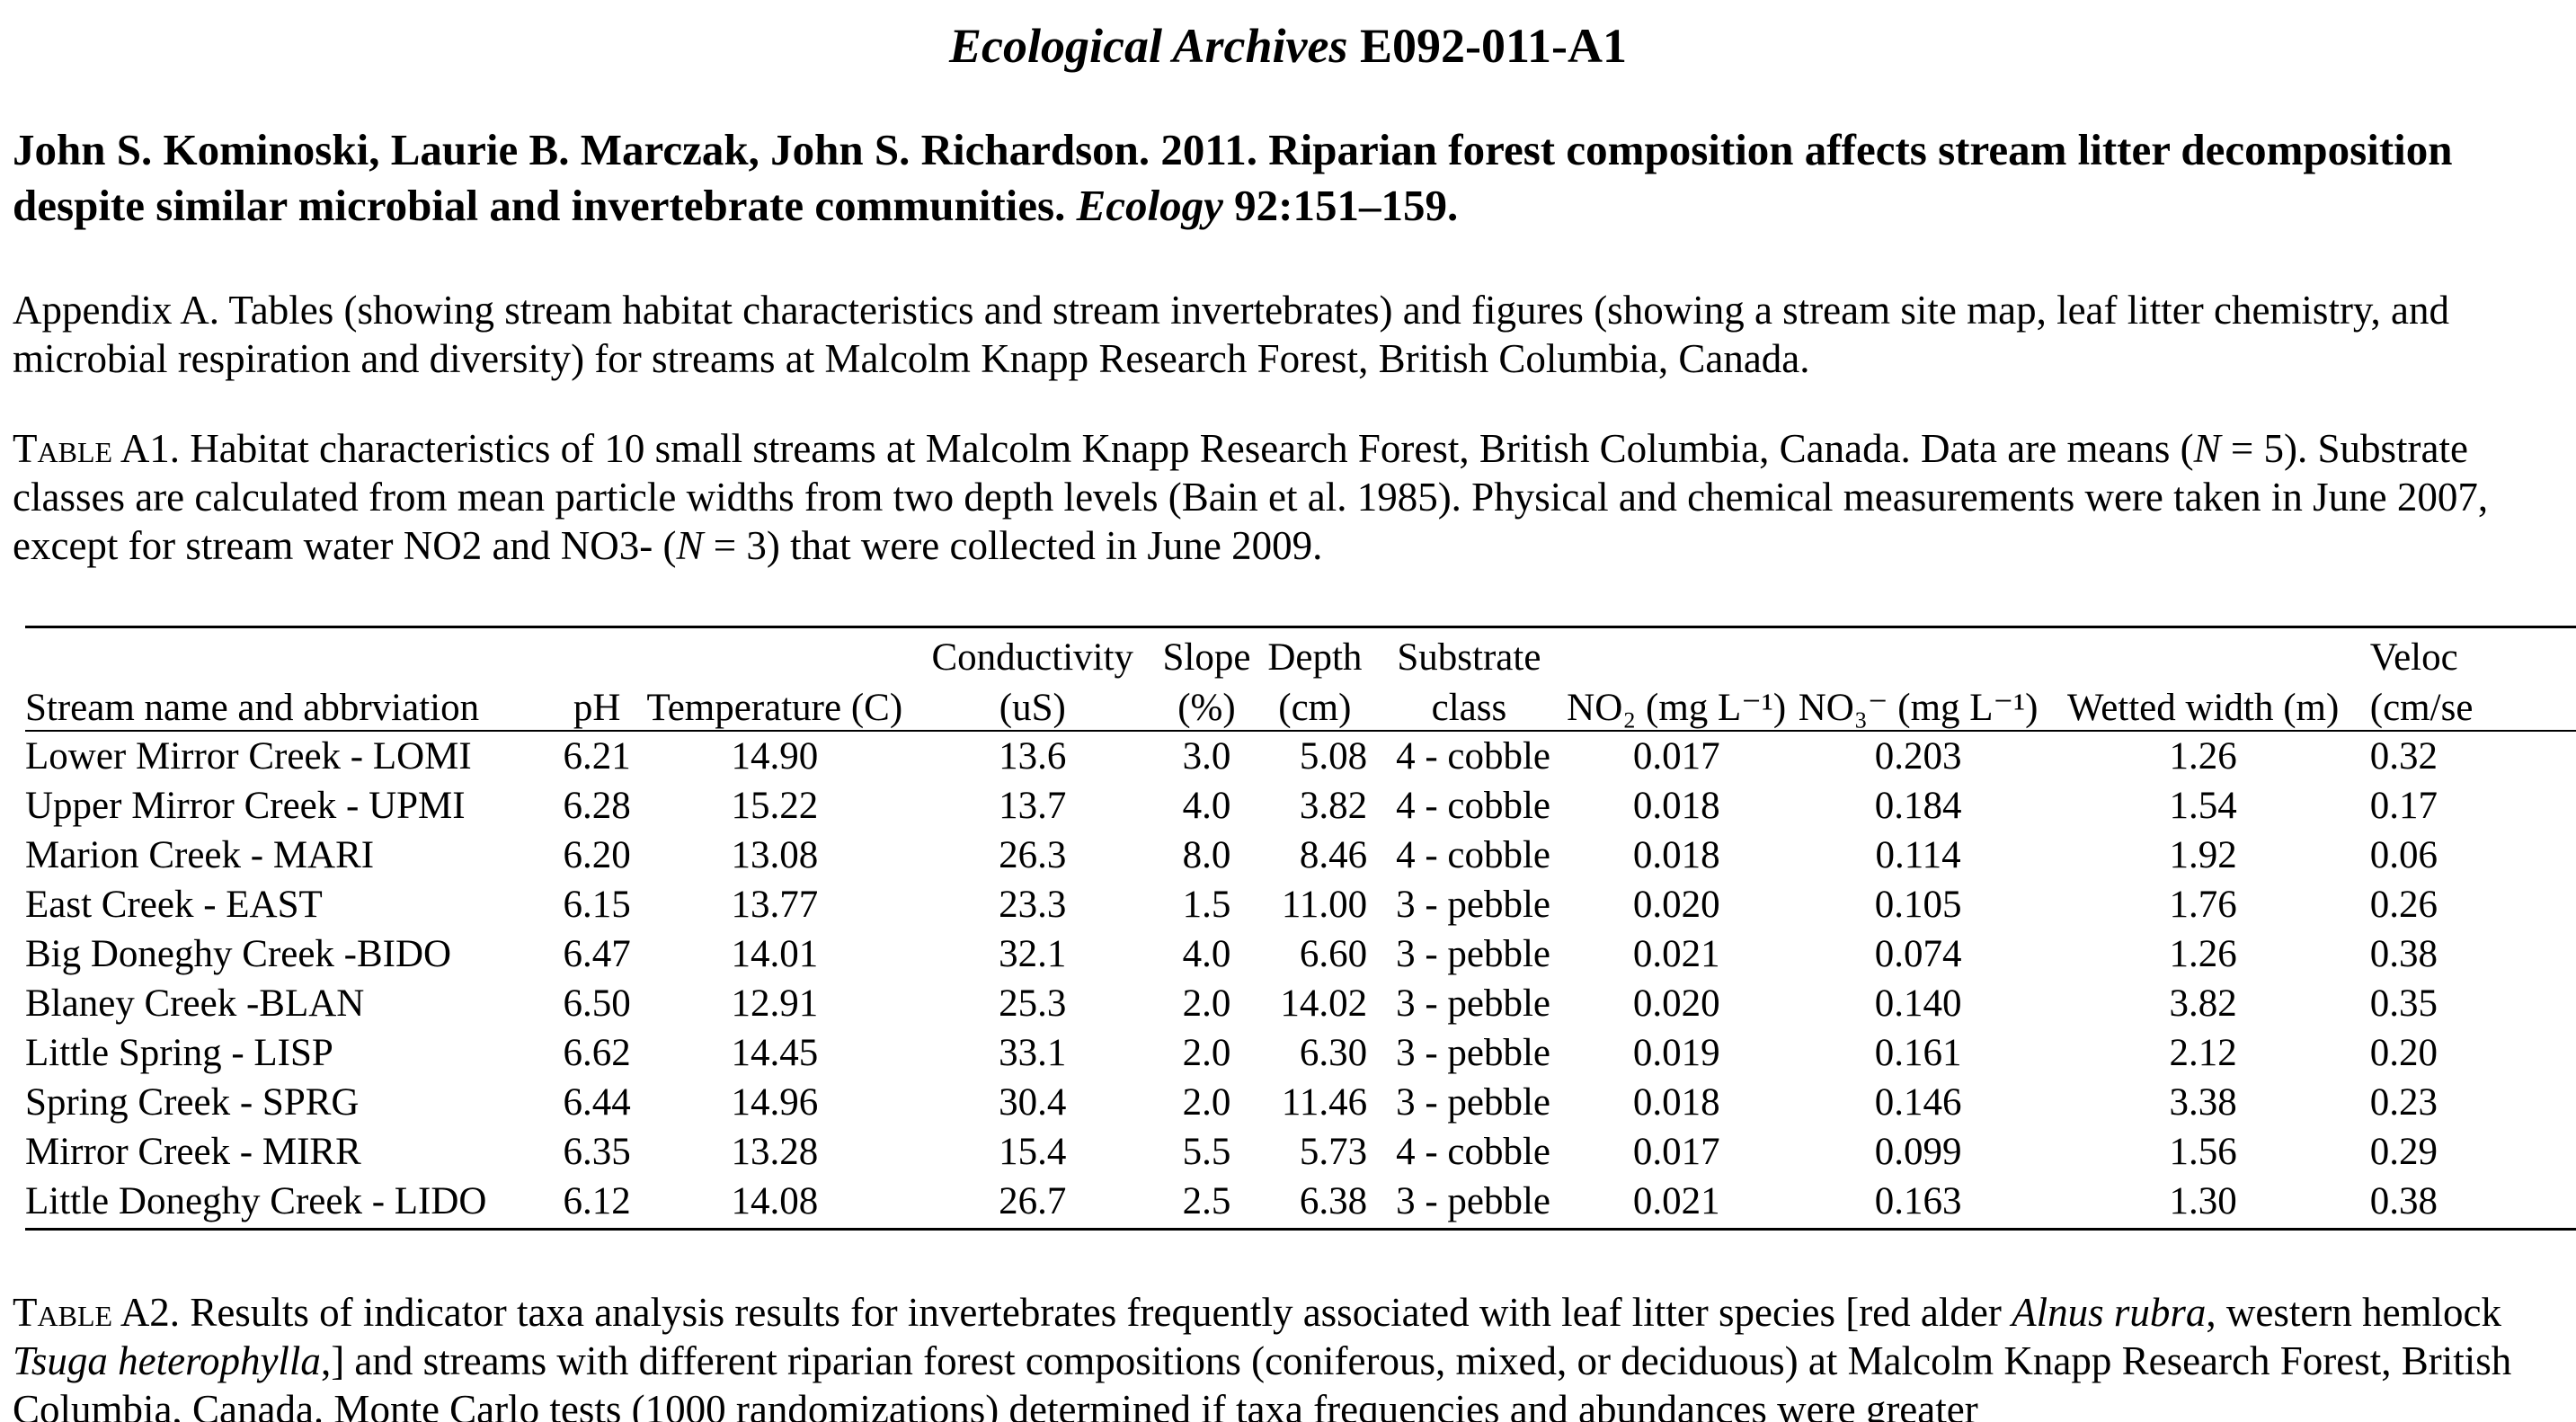  What do you see at coordinates (1033, 954) in the screenshot?
I see `conductivity-cell: 32.1` at bounding box center [1033, 954].